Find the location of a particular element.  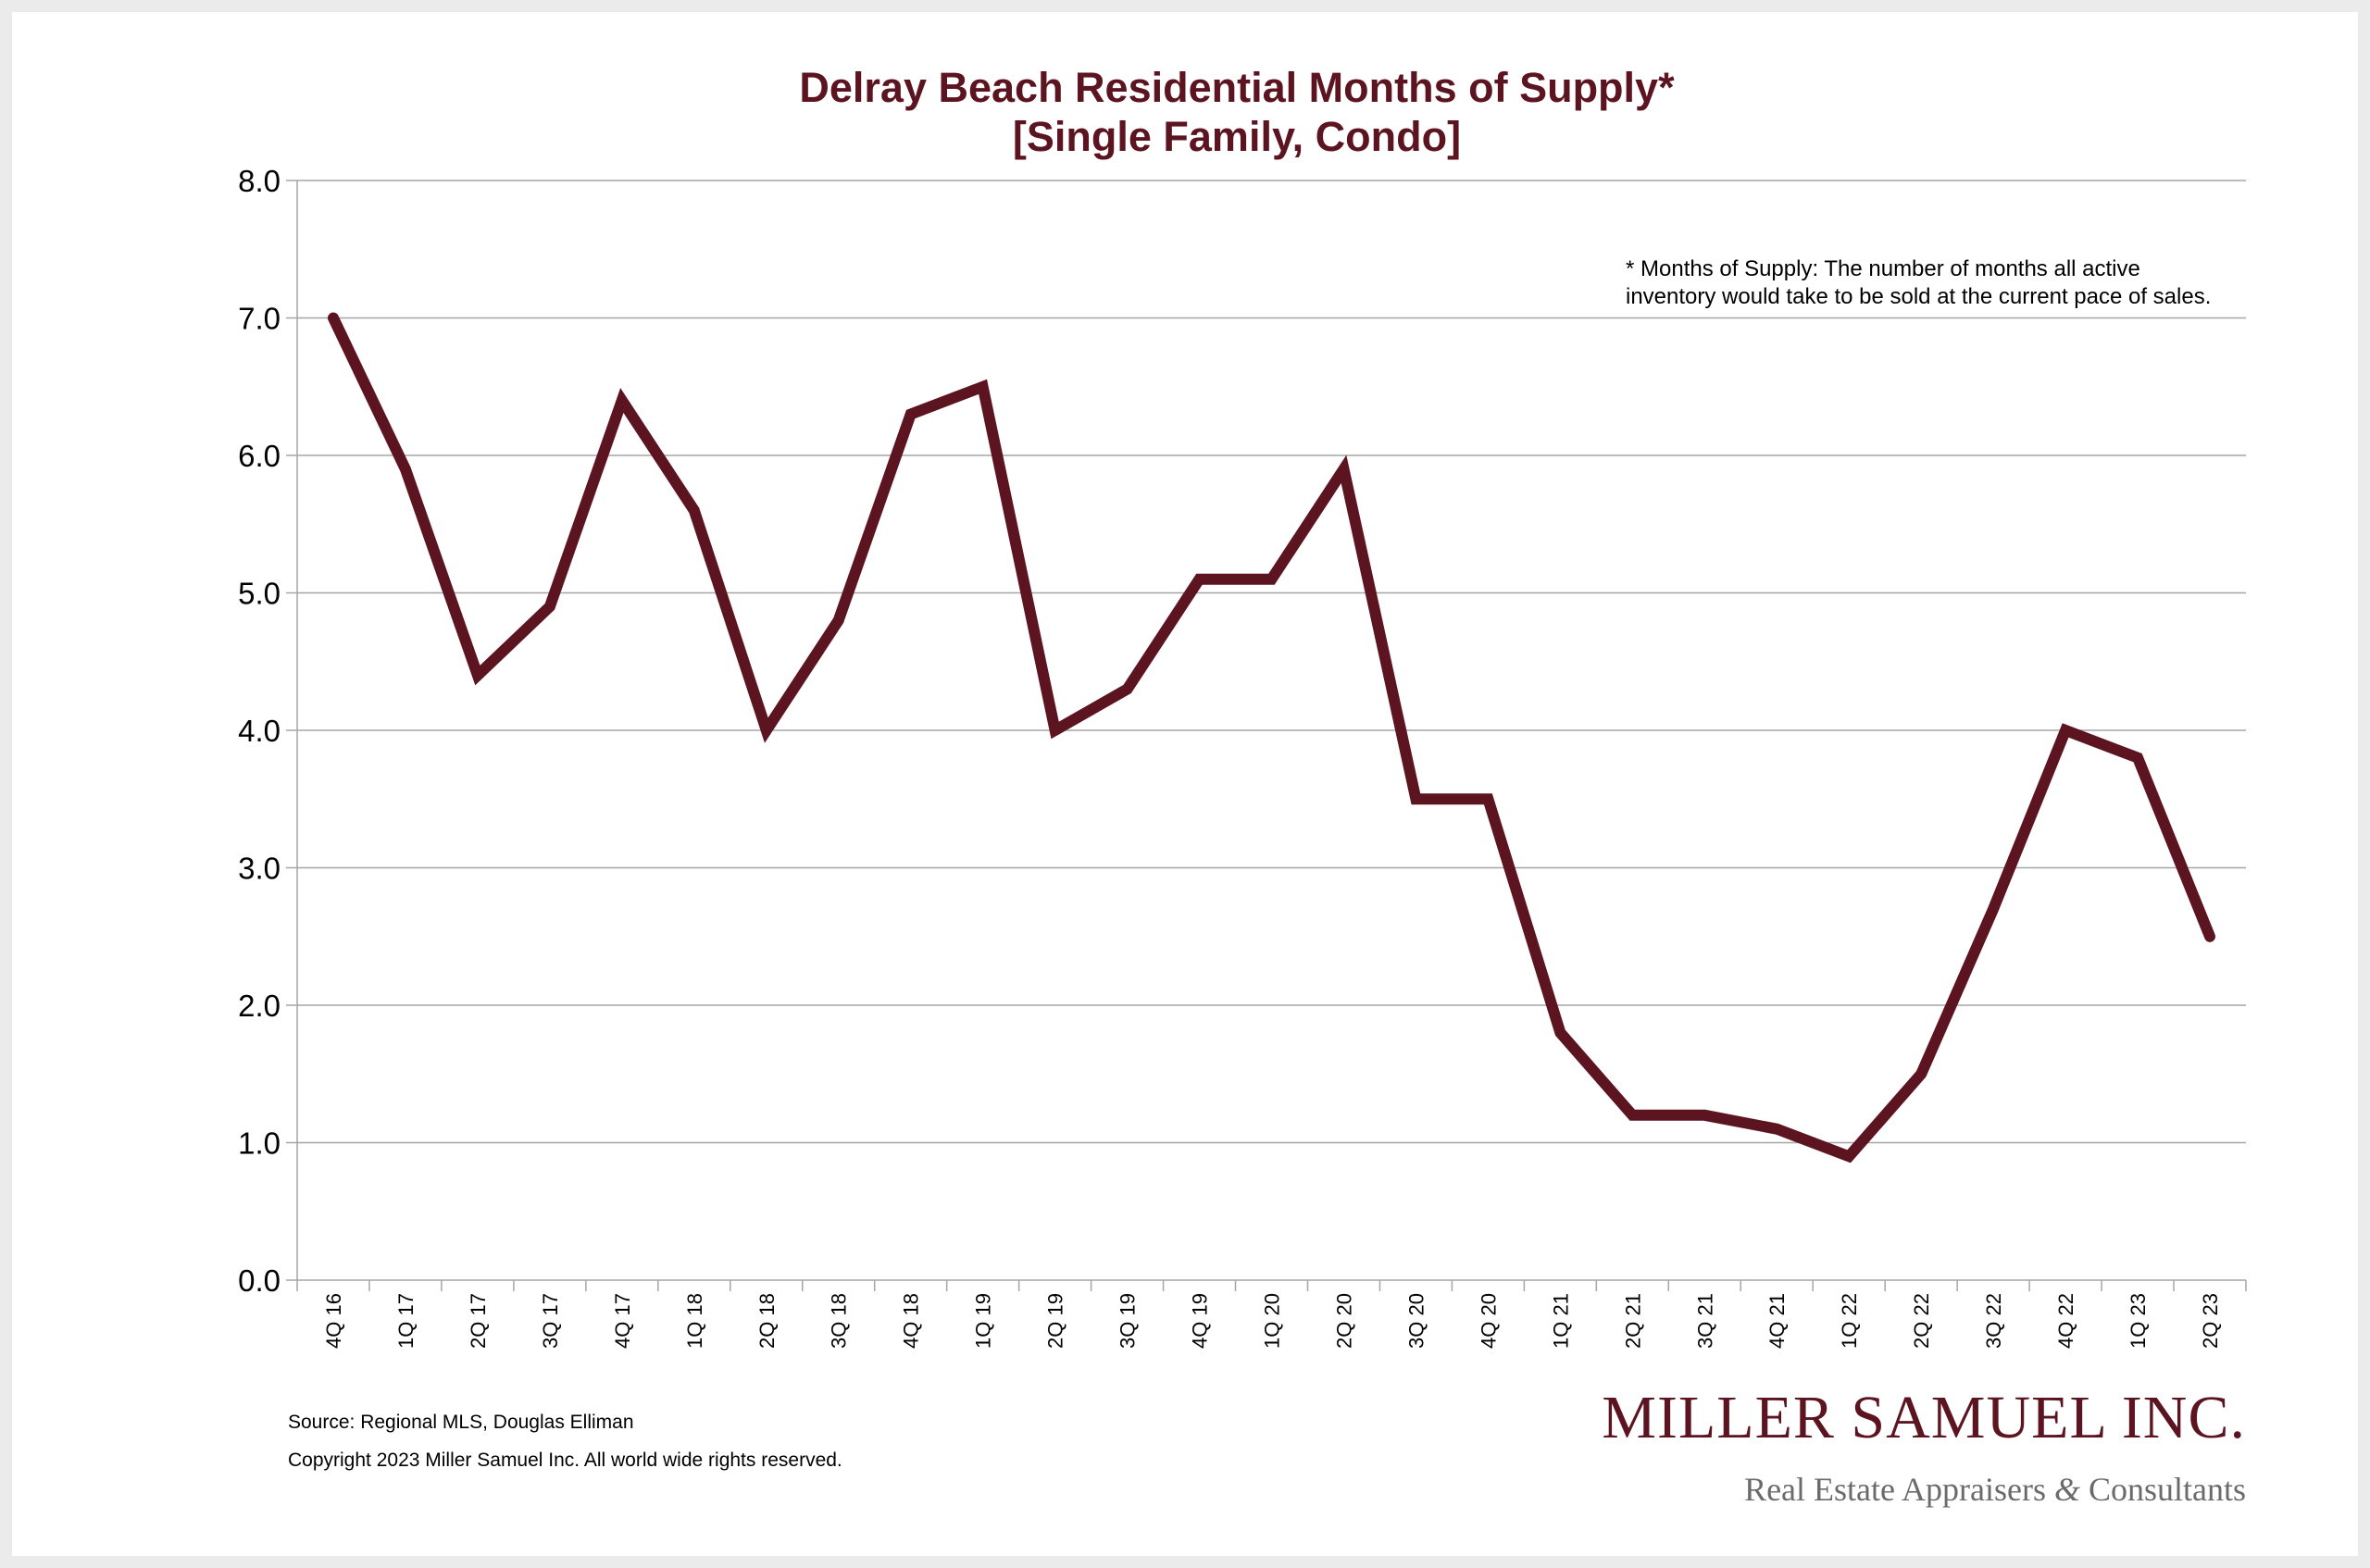

x-tick-label: 4Q 18 is located at coordinates (911, 1321).